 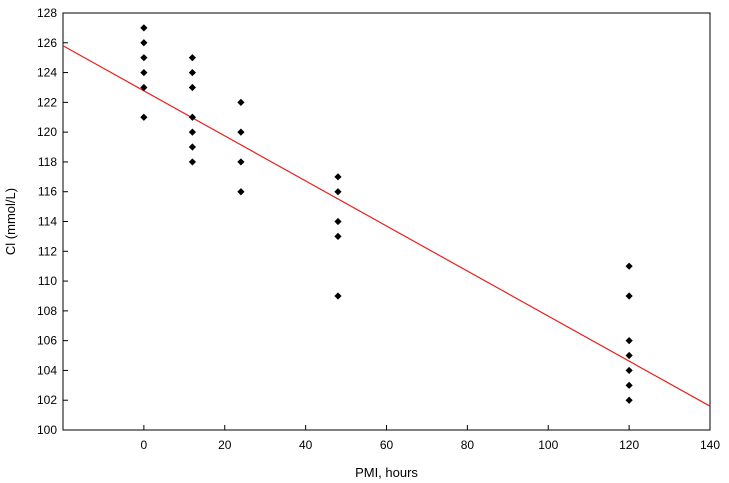 I want to click on y-tick-label: 114, so click(x=47, y=222).